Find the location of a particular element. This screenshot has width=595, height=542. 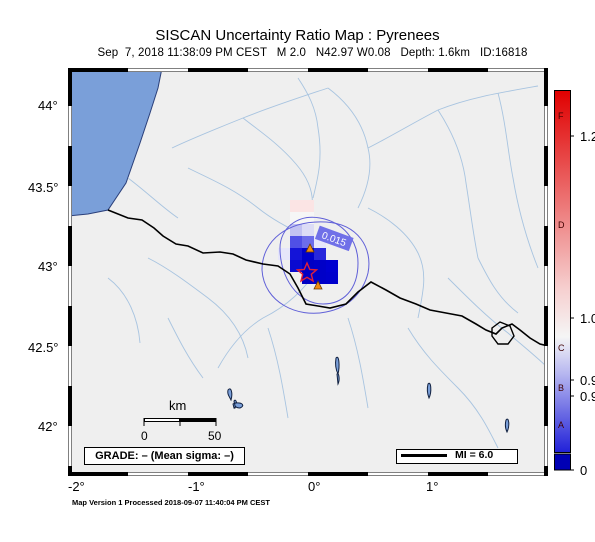

lat-label-42: 42° is located at coordinates (48, 426).